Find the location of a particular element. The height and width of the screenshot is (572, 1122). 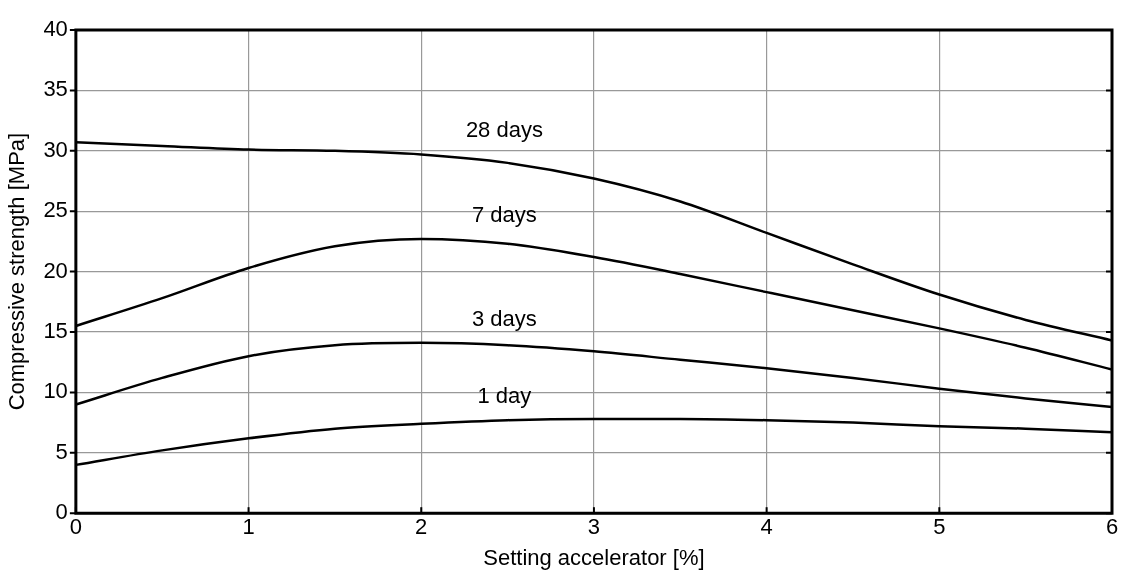

y-tick-label: 25 is located at coordinates (55, 210).